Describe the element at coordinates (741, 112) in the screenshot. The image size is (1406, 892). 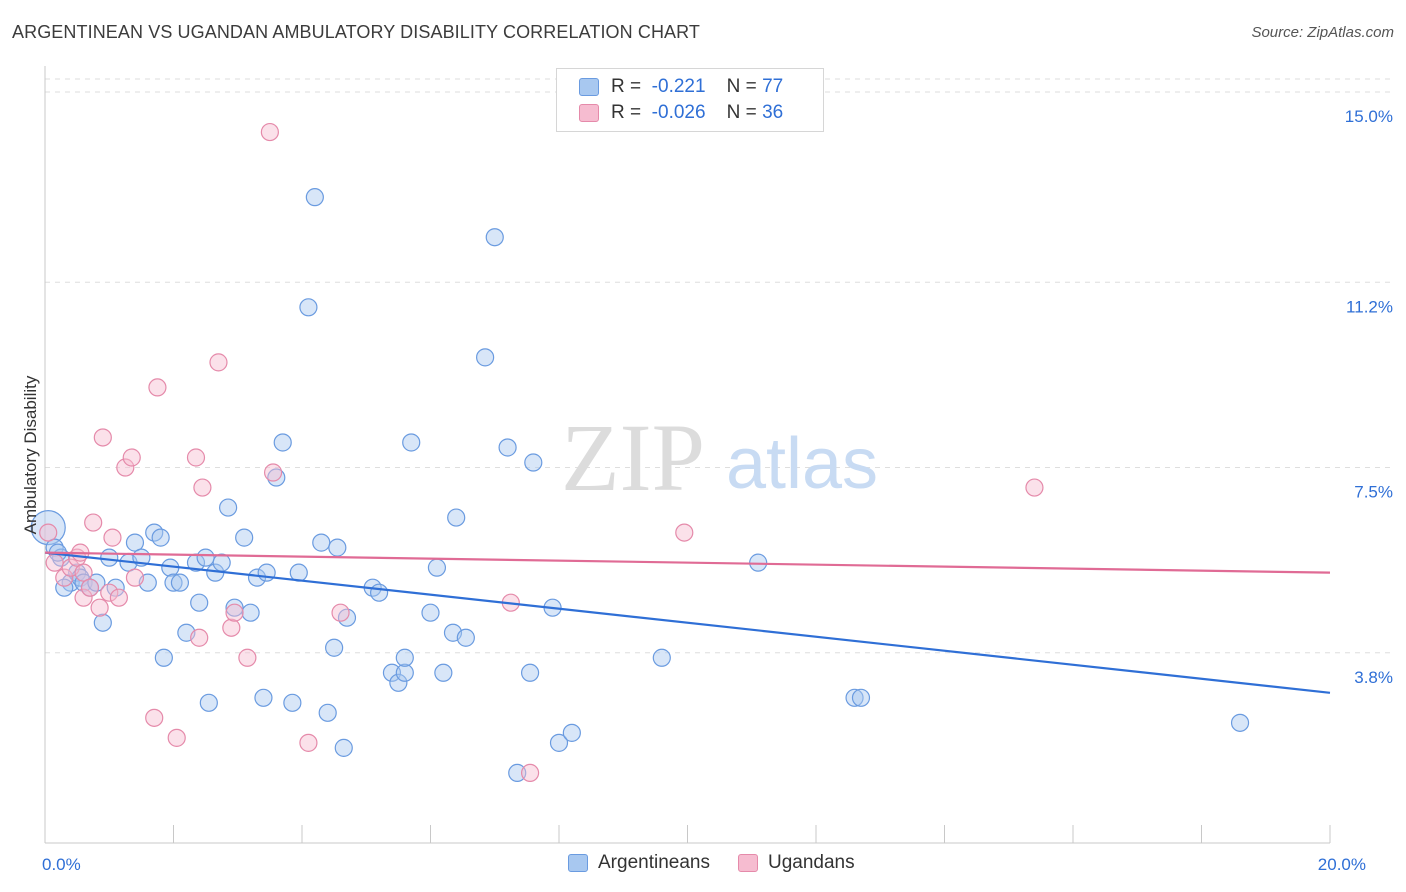
I see `legend-n-label: N =` at that location.